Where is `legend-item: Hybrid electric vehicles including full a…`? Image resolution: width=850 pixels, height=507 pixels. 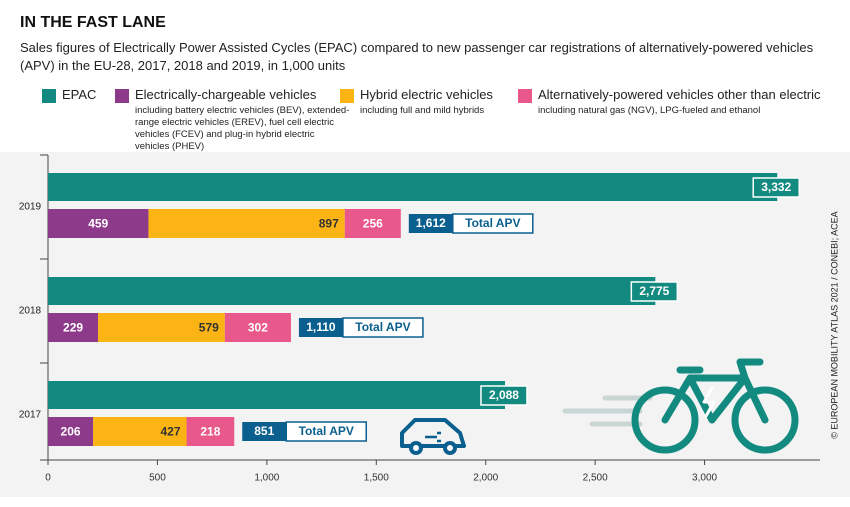
legend-item: Hybrid electric vehicles including full a… is located at coordinates (445, 102).